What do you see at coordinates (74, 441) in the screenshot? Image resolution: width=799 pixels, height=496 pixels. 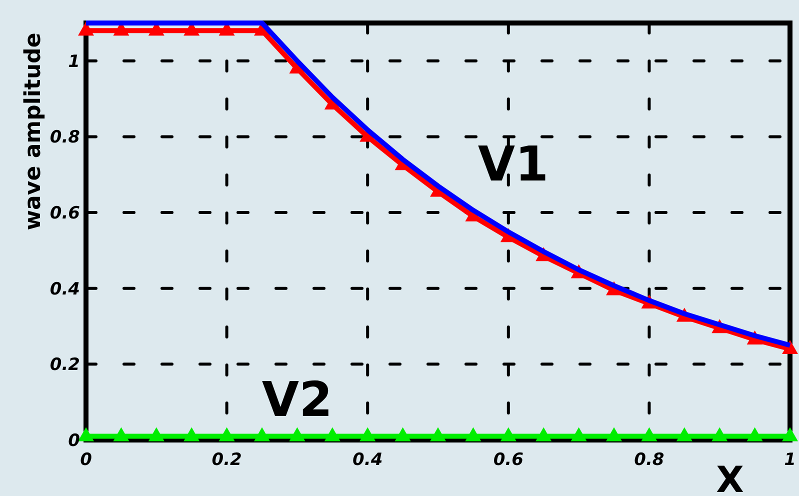 I see `y-tick-label: 0` at bounding box center [74, 441].